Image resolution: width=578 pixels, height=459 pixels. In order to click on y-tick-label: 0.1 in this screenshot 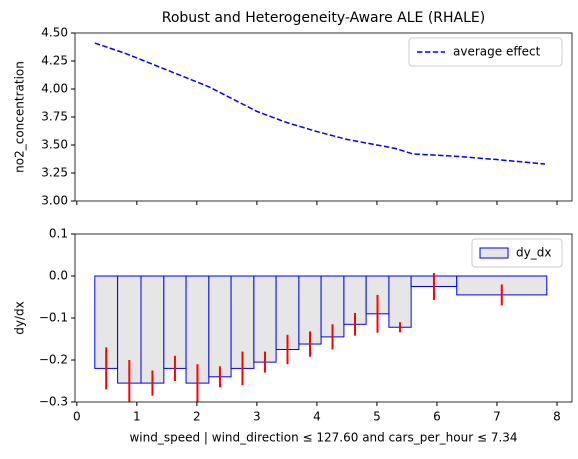, I will do `click(58, 234)`.